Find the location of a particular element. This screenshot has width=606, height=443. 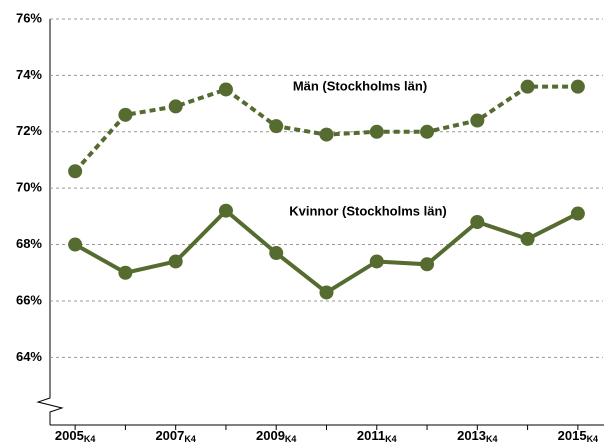

y-tick-label: 68% is located at coordinates (29, 243).